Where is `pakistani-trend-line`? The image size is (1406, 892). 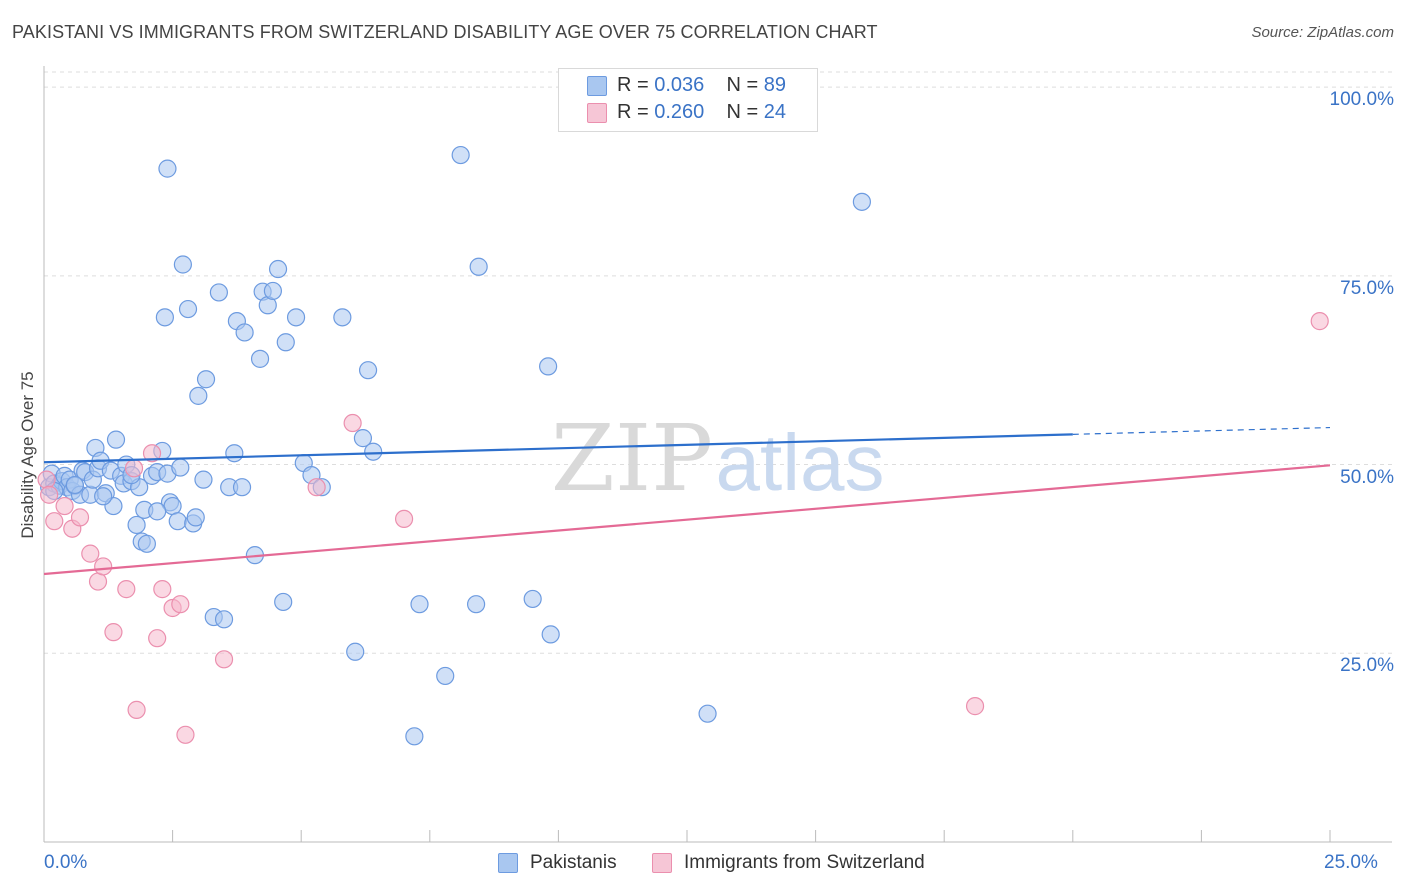
pakistani-trend-line is located at coordinates (558, 448).